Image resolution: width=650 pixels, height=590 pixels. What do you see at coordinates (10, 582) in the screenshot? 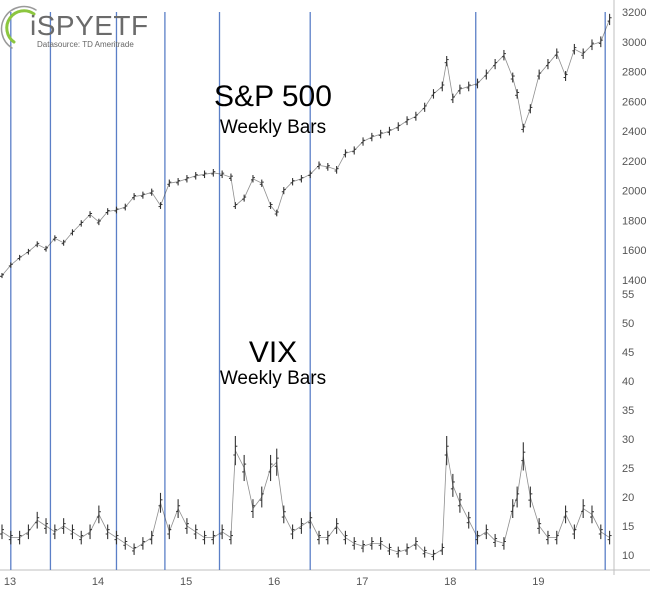
I see `x-tick-13: 13` at bounding box center [10, 582].